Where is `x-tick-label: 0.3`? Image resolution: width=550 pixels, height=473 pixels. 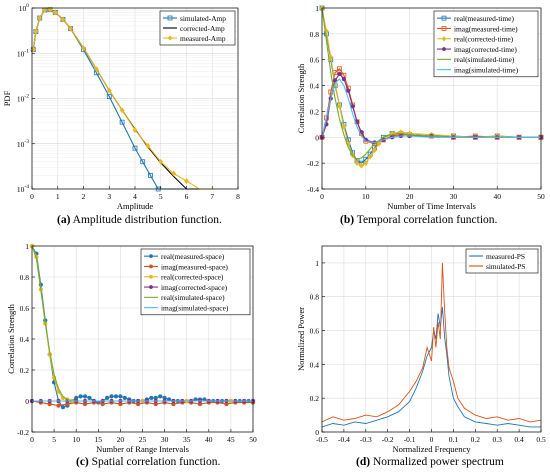 x-tick-label: 0.3 is located at coordinates (498, 439).